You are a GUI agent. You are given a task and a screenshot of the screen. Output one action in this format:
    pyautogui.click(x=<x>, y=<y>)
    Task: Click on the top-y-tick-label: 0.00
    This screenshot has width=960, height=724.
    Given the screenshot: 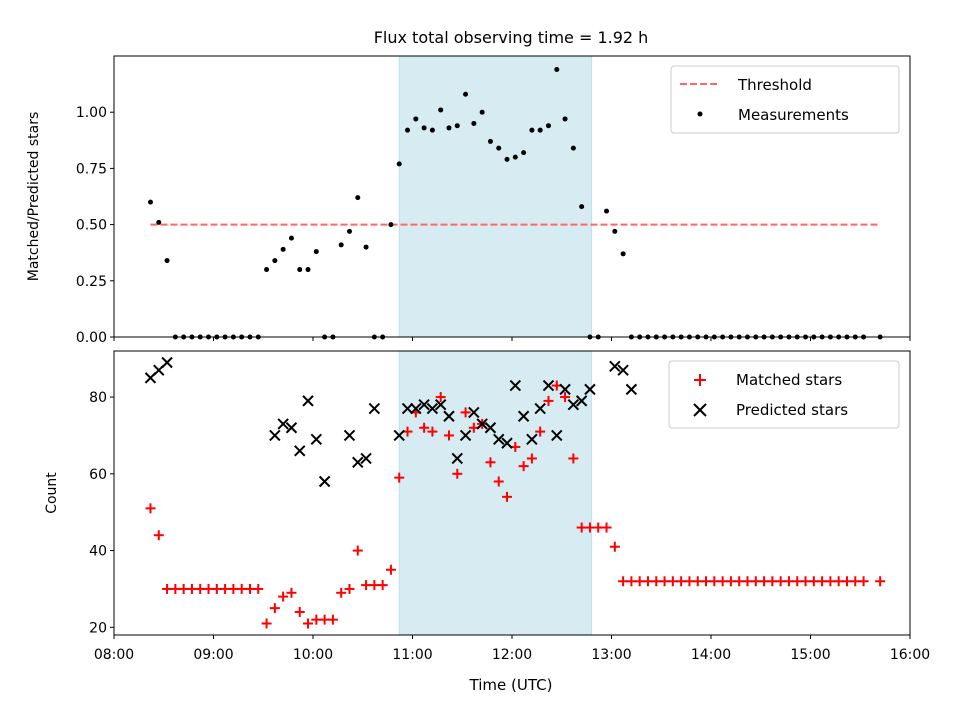 What is the action you would take?
    pyautogui.click(x=91, y=338)
    